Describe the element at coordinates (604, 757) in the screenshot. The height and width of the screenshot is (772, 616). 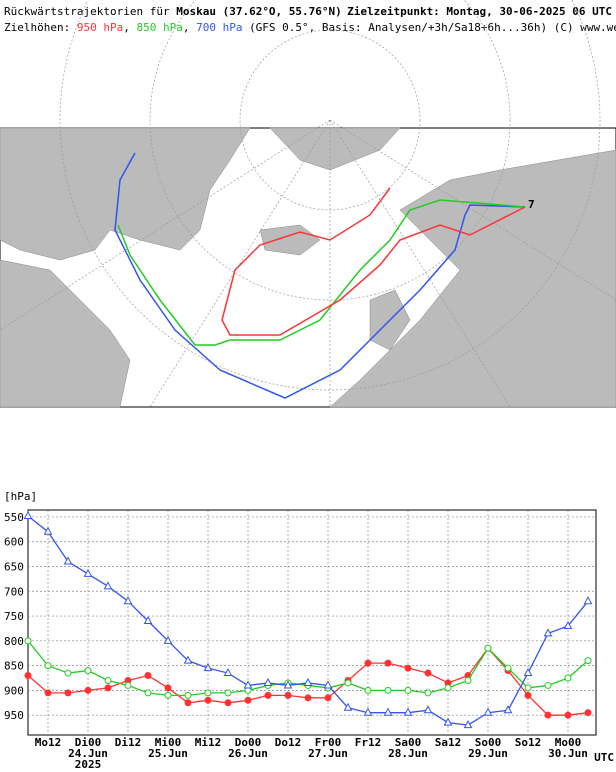
I see `x-unit: UTC` at that location.